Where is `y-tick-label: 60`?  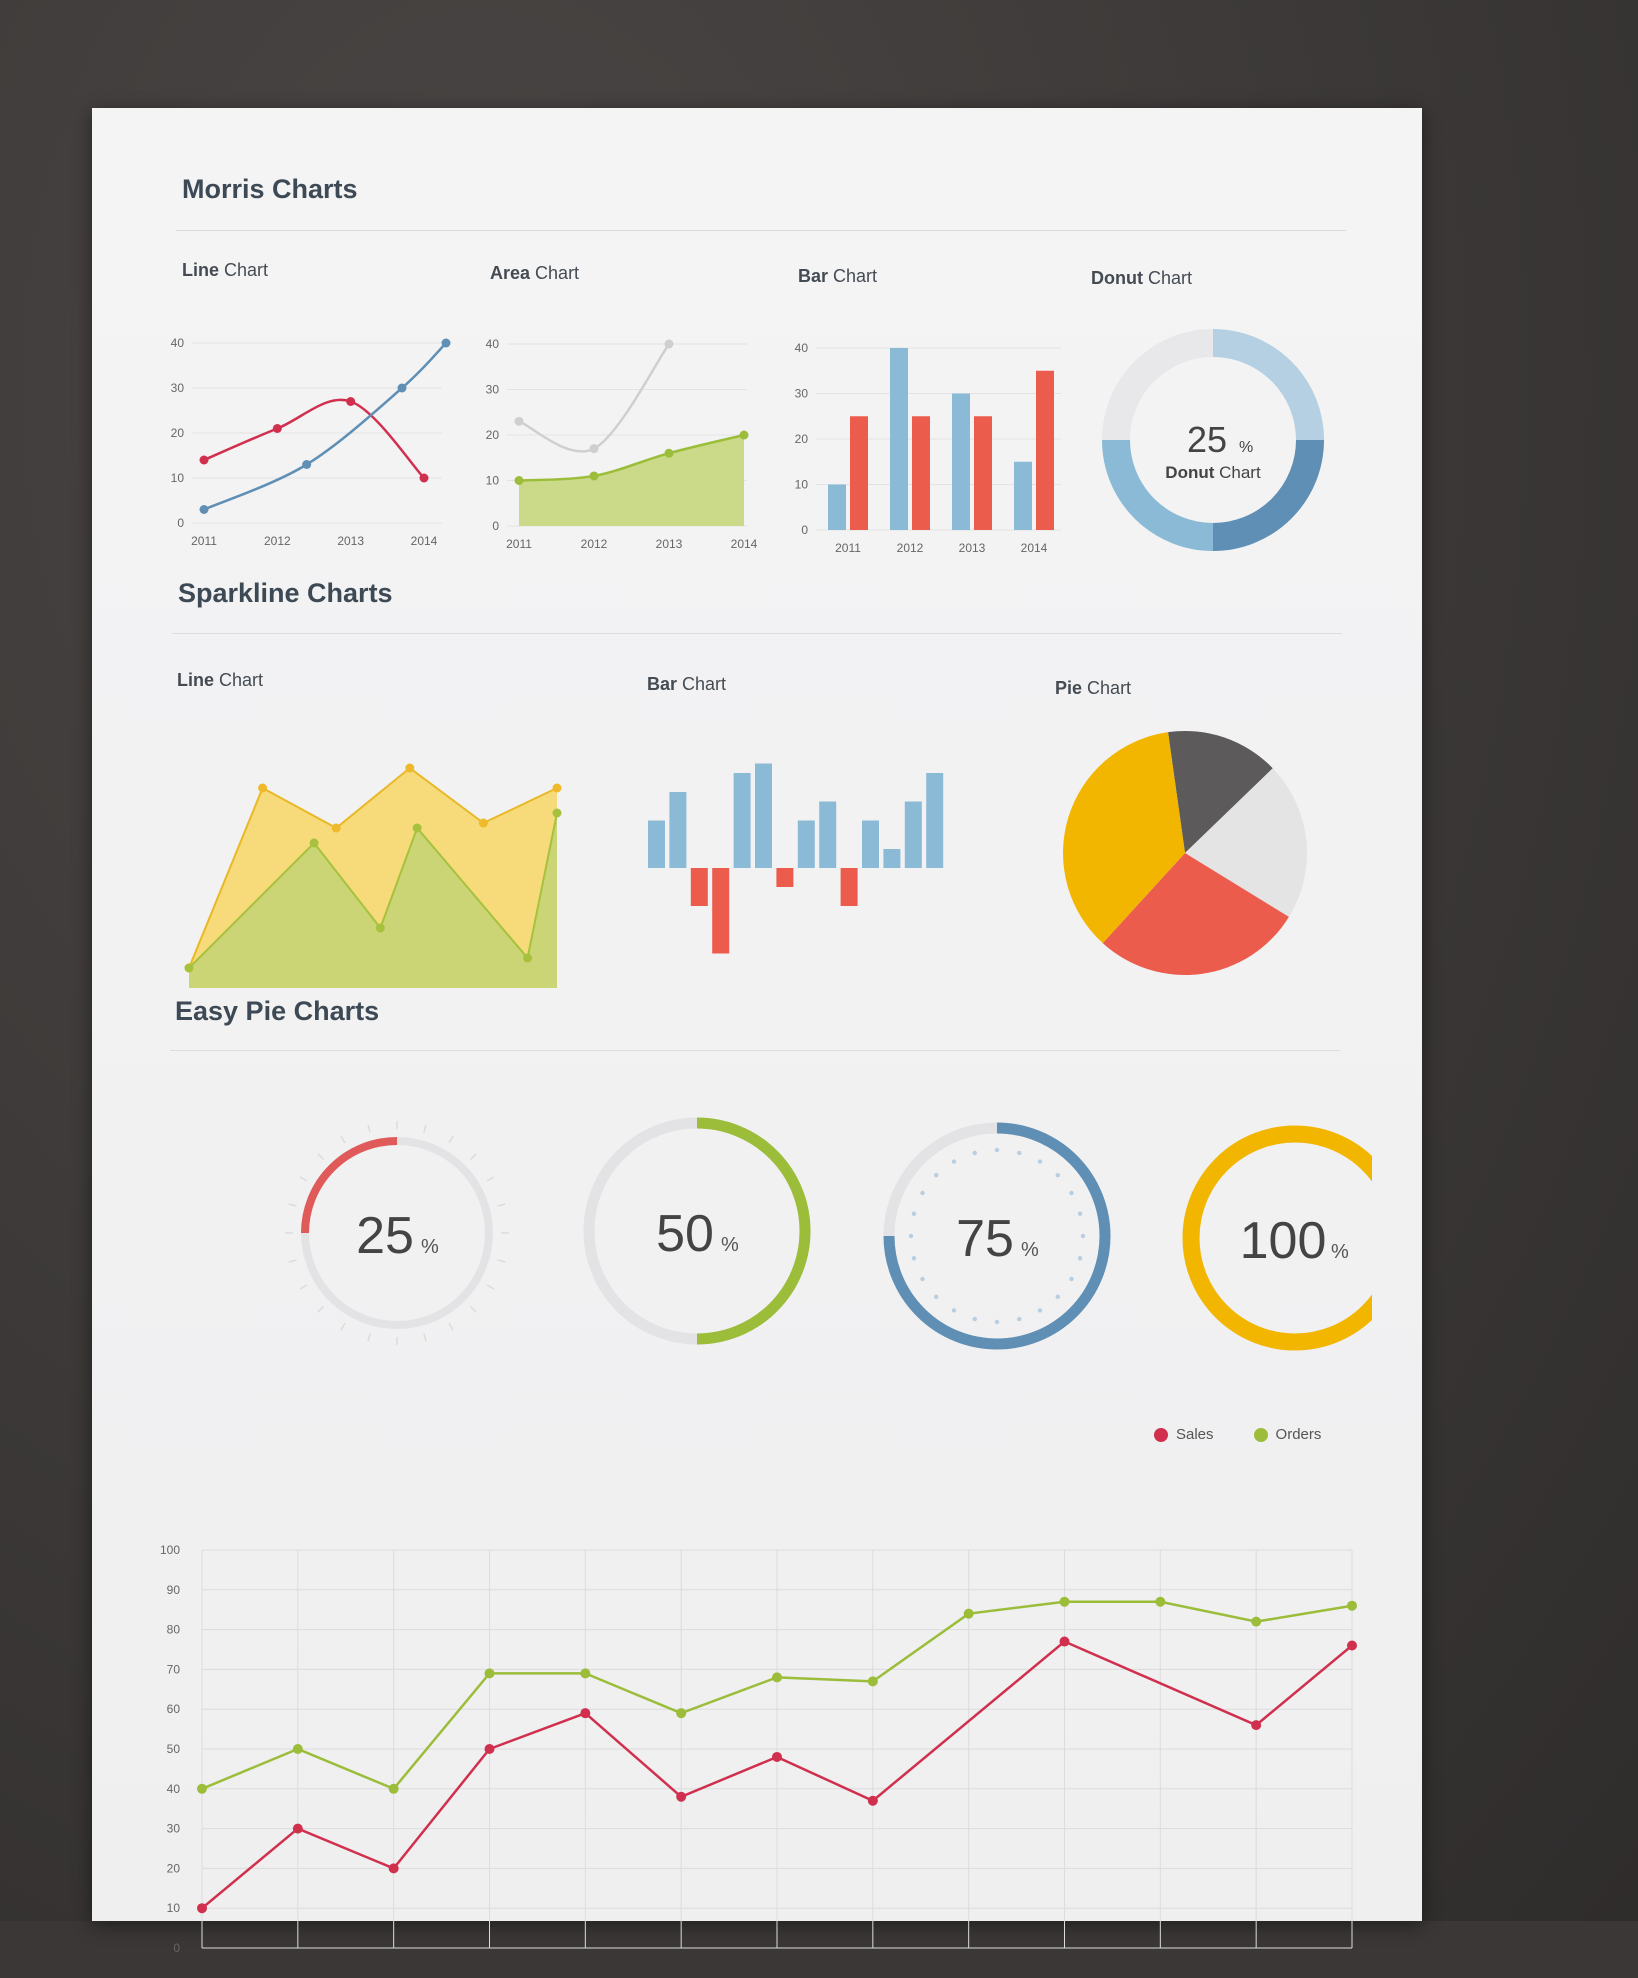
y-tick-label: 60 is located at coordinates (174, 1709).